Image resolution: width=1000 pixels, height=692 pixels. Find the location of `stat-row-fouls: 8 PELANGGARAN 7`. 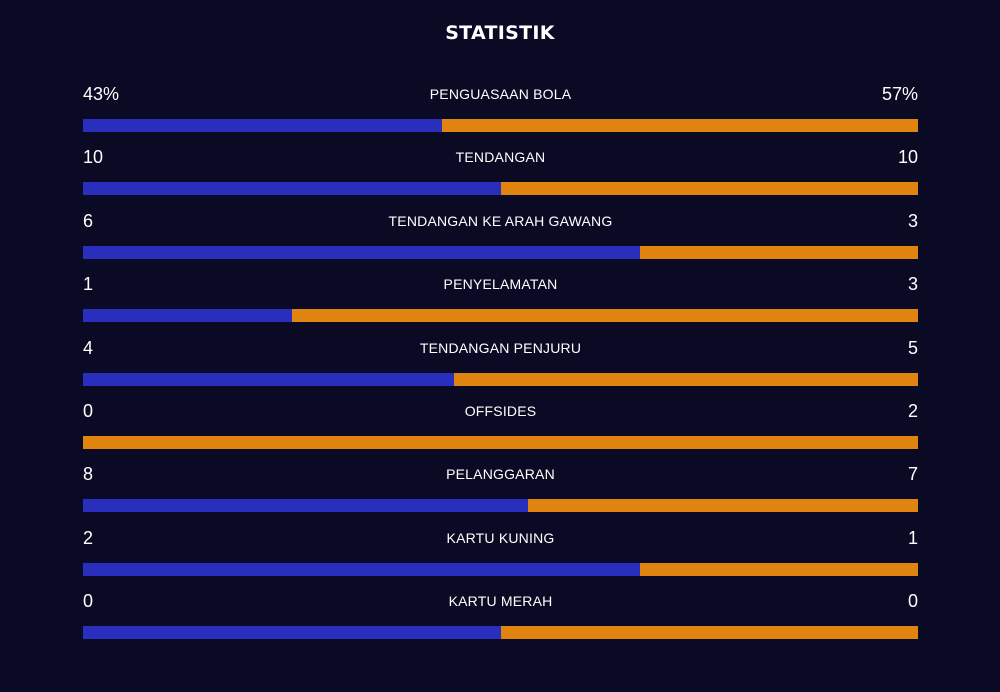

stat-row-fouls: 8 PELANGGARAN 7 is located at coordinates (500, 491).